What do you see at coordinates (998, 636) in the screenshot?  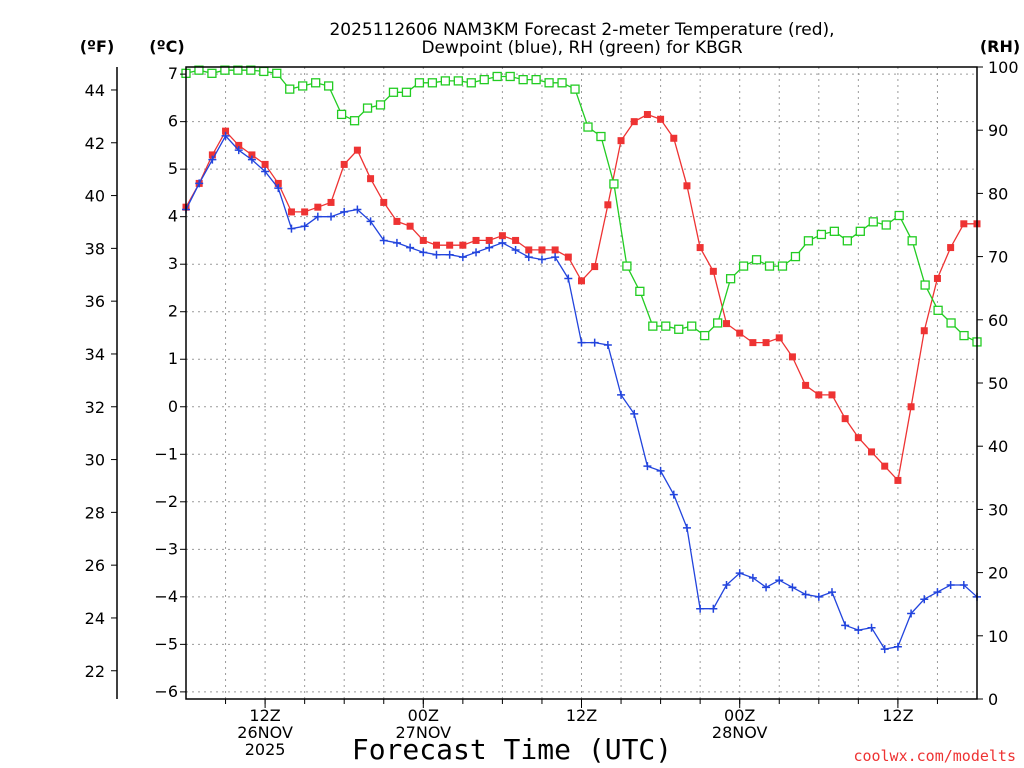 I see `rh-tick-label: 10` at bounding box center [998, 636].